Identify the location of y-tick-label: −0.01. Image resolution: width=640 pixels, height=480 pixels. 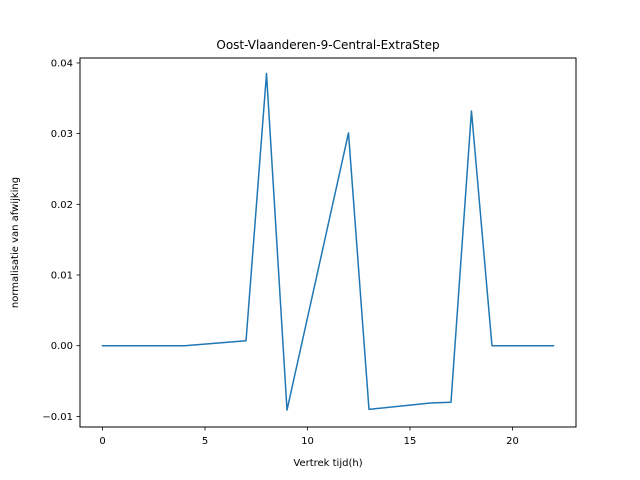
(57, 417).